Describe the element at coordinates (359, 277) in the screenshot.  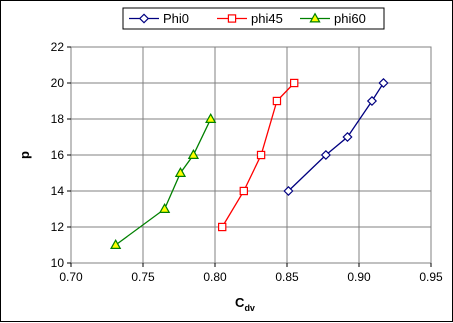
I see `x-tick-label: 0.90` at that location.